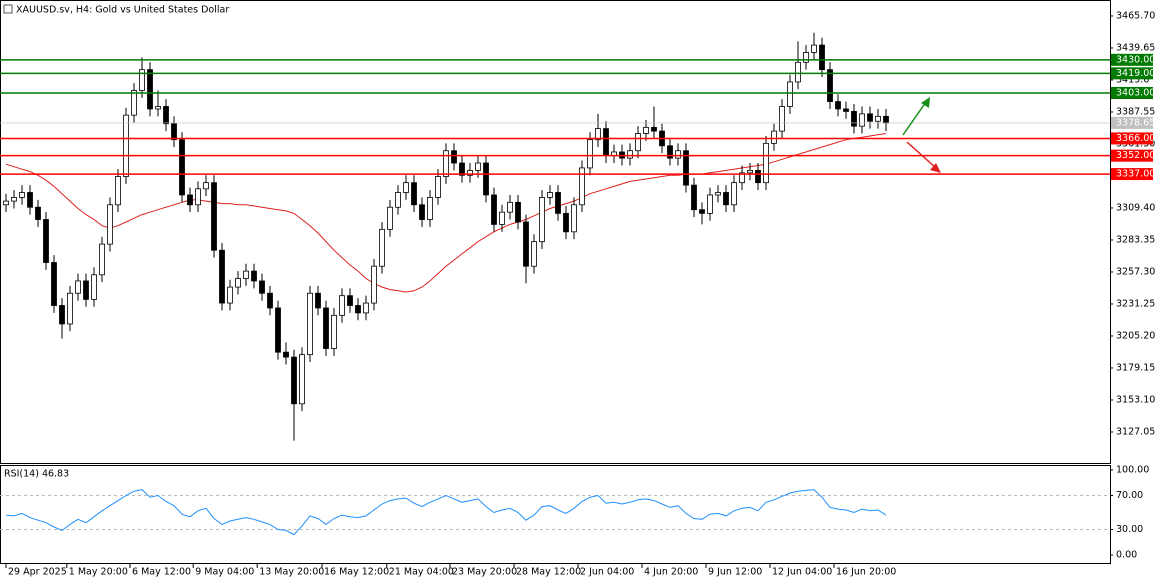 The width and height of the screenshot is (1163, 582). What do you see at coordinates (224, 572) in the screenshot?
I see `x-tick-label: 9 May 04:00` at bounding box center [224, 572].